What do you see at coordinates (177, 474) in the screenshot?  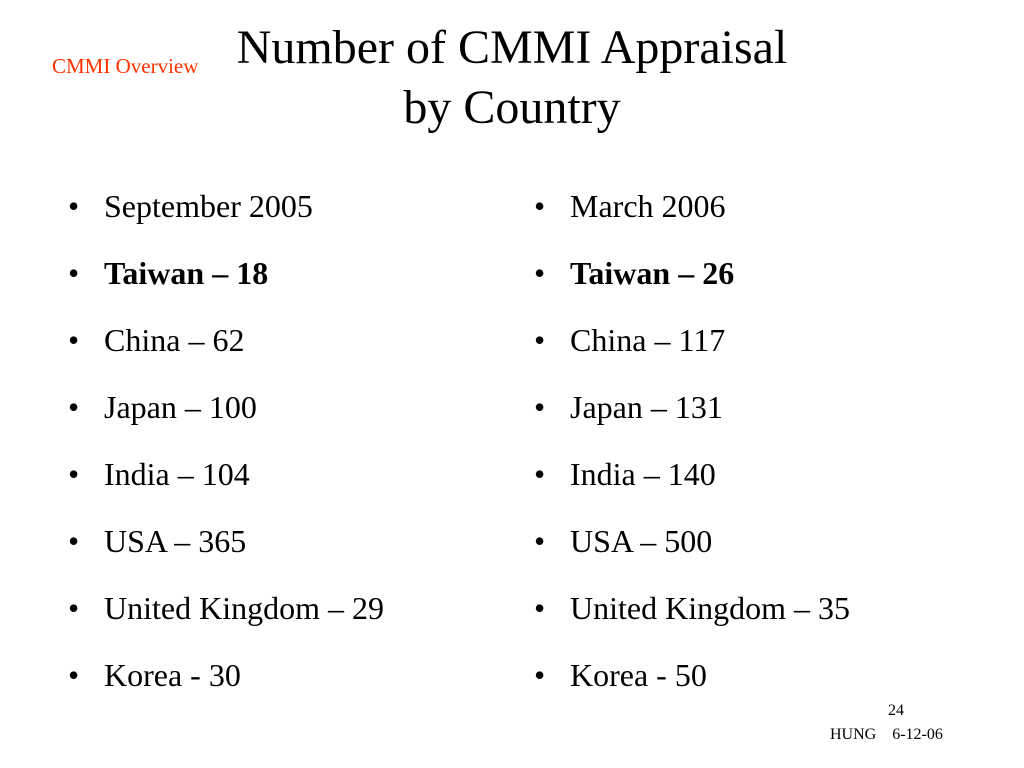 I see `list-item-text: India – 104` at bounding box center [177, 474].